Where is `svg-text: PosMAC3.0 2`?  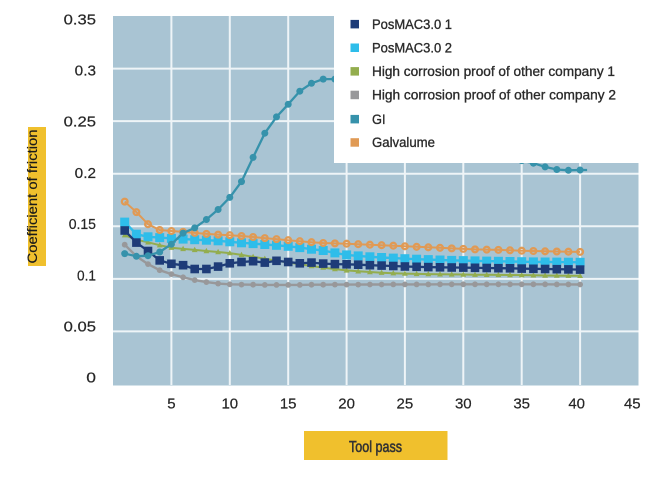
svg-text: PosMAC3.0 2 is located at coordinates (412, 49).